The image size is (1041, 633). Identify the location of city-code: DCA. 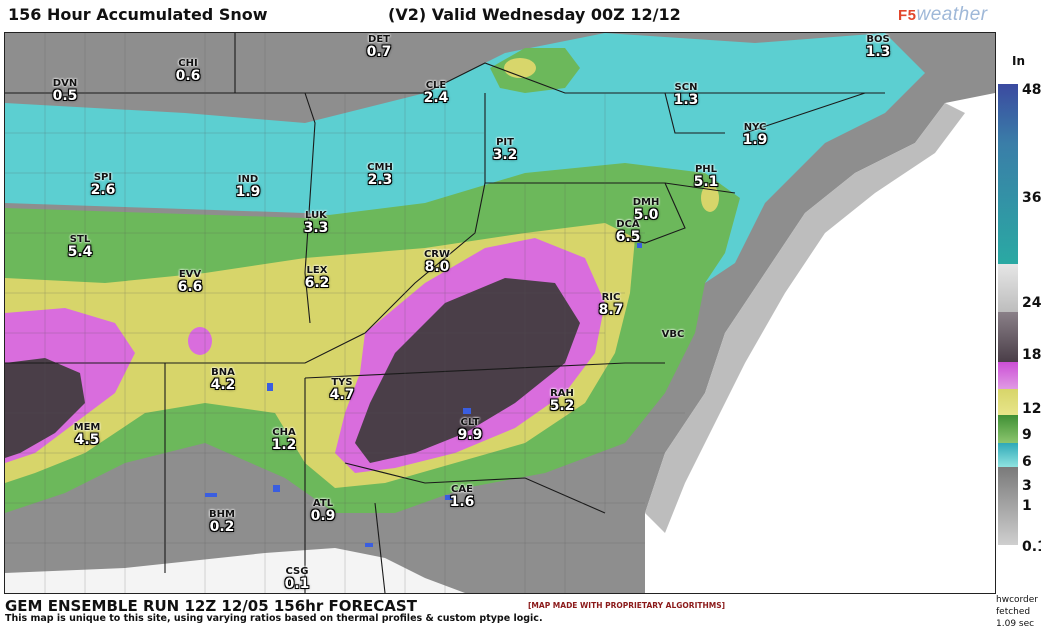
(628, 224).